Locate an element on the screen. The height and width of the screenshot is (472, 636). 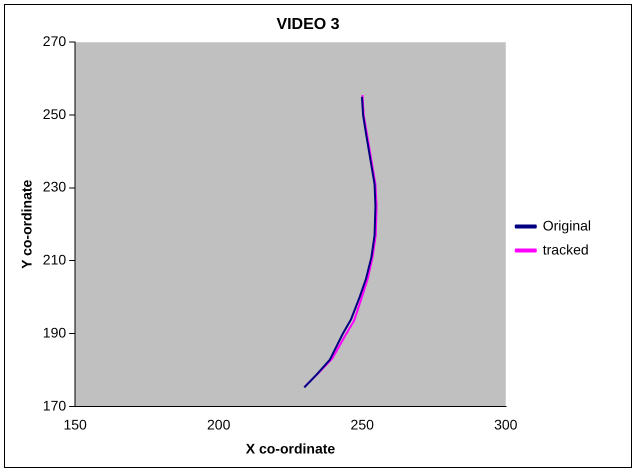
legend-label: Original is located at coordinates (567, 225).